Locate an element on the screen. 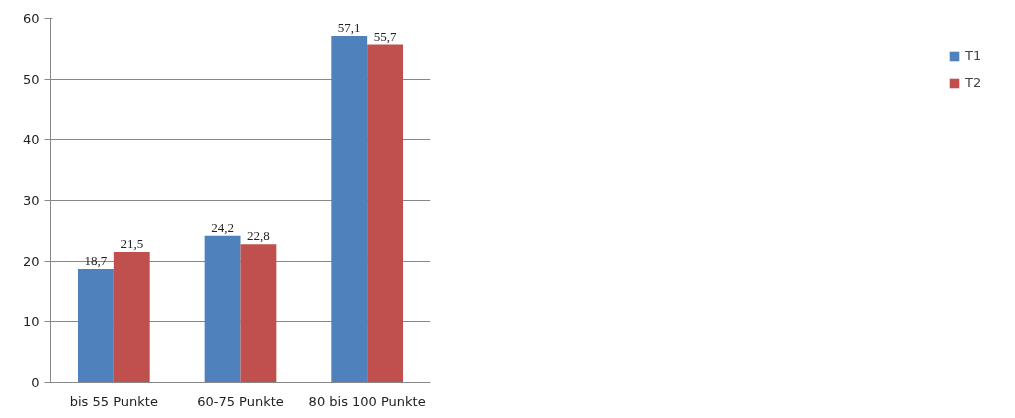 The height and width of the screenshot is (418, 1015). y-tick-label: 40 is located at coordinates (31, 140).